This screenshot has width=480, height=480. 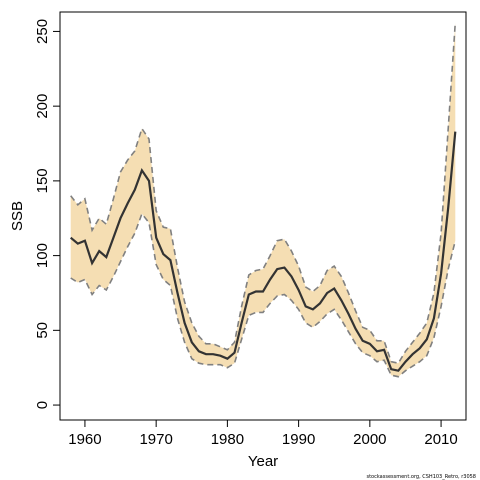 I want to click on y-tick-label: 50, so click(x=42, y=330).